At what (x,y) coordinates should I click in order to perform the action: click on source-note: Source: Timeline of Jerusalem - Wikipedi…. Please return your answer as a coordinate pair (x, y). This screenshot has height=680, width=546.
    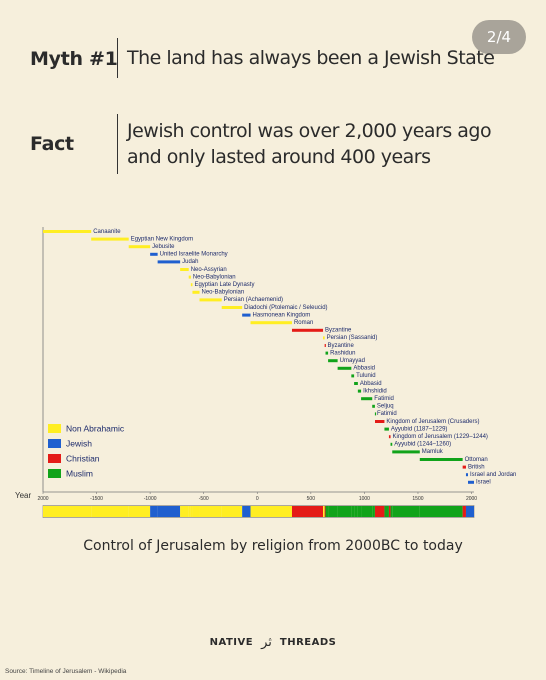
    Looking at the image, I should click on (66, 671).